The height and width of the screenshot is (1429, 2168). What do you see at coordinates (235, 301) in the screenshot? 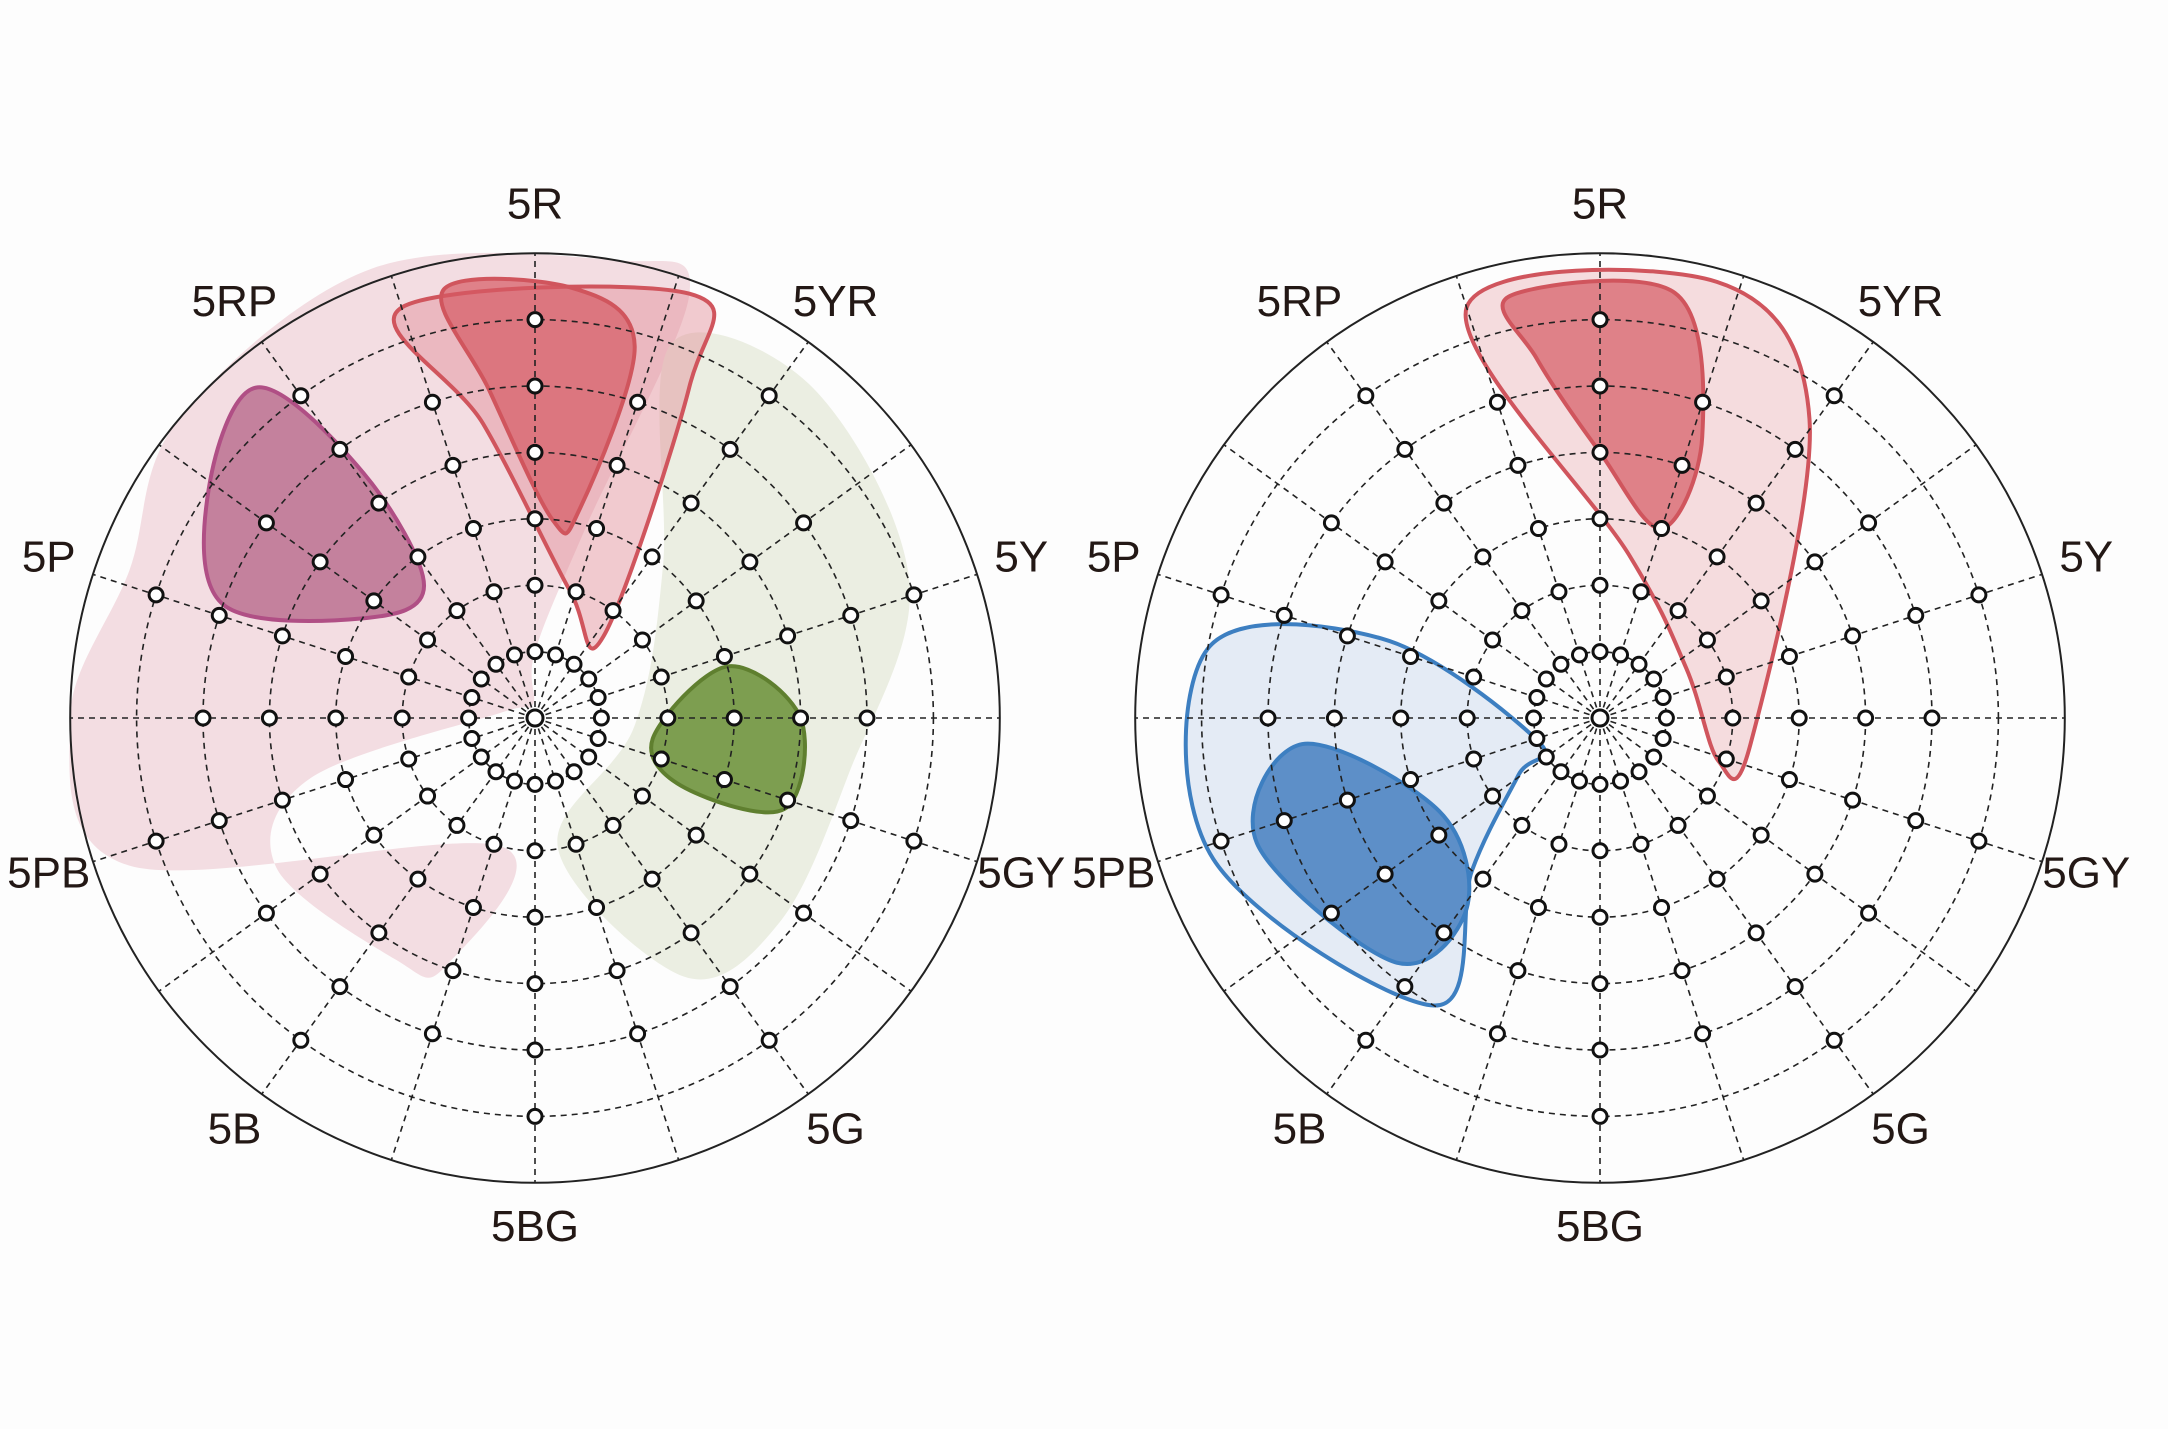
I see `hue-label: 5RP` at bounding box center [235, 301].